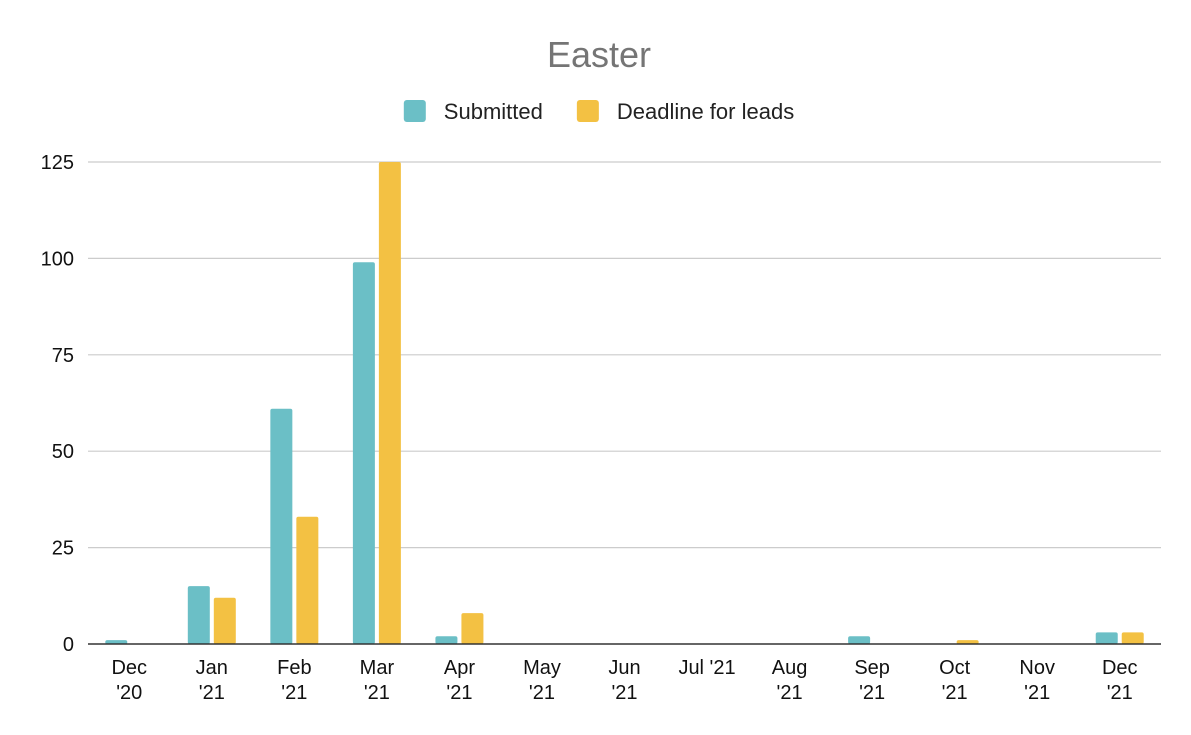 The image size is (1191, 735). Describe the element at coordinates (212, 680) in the screenshot. I see `x-tick-label: Jan '21` at that location.